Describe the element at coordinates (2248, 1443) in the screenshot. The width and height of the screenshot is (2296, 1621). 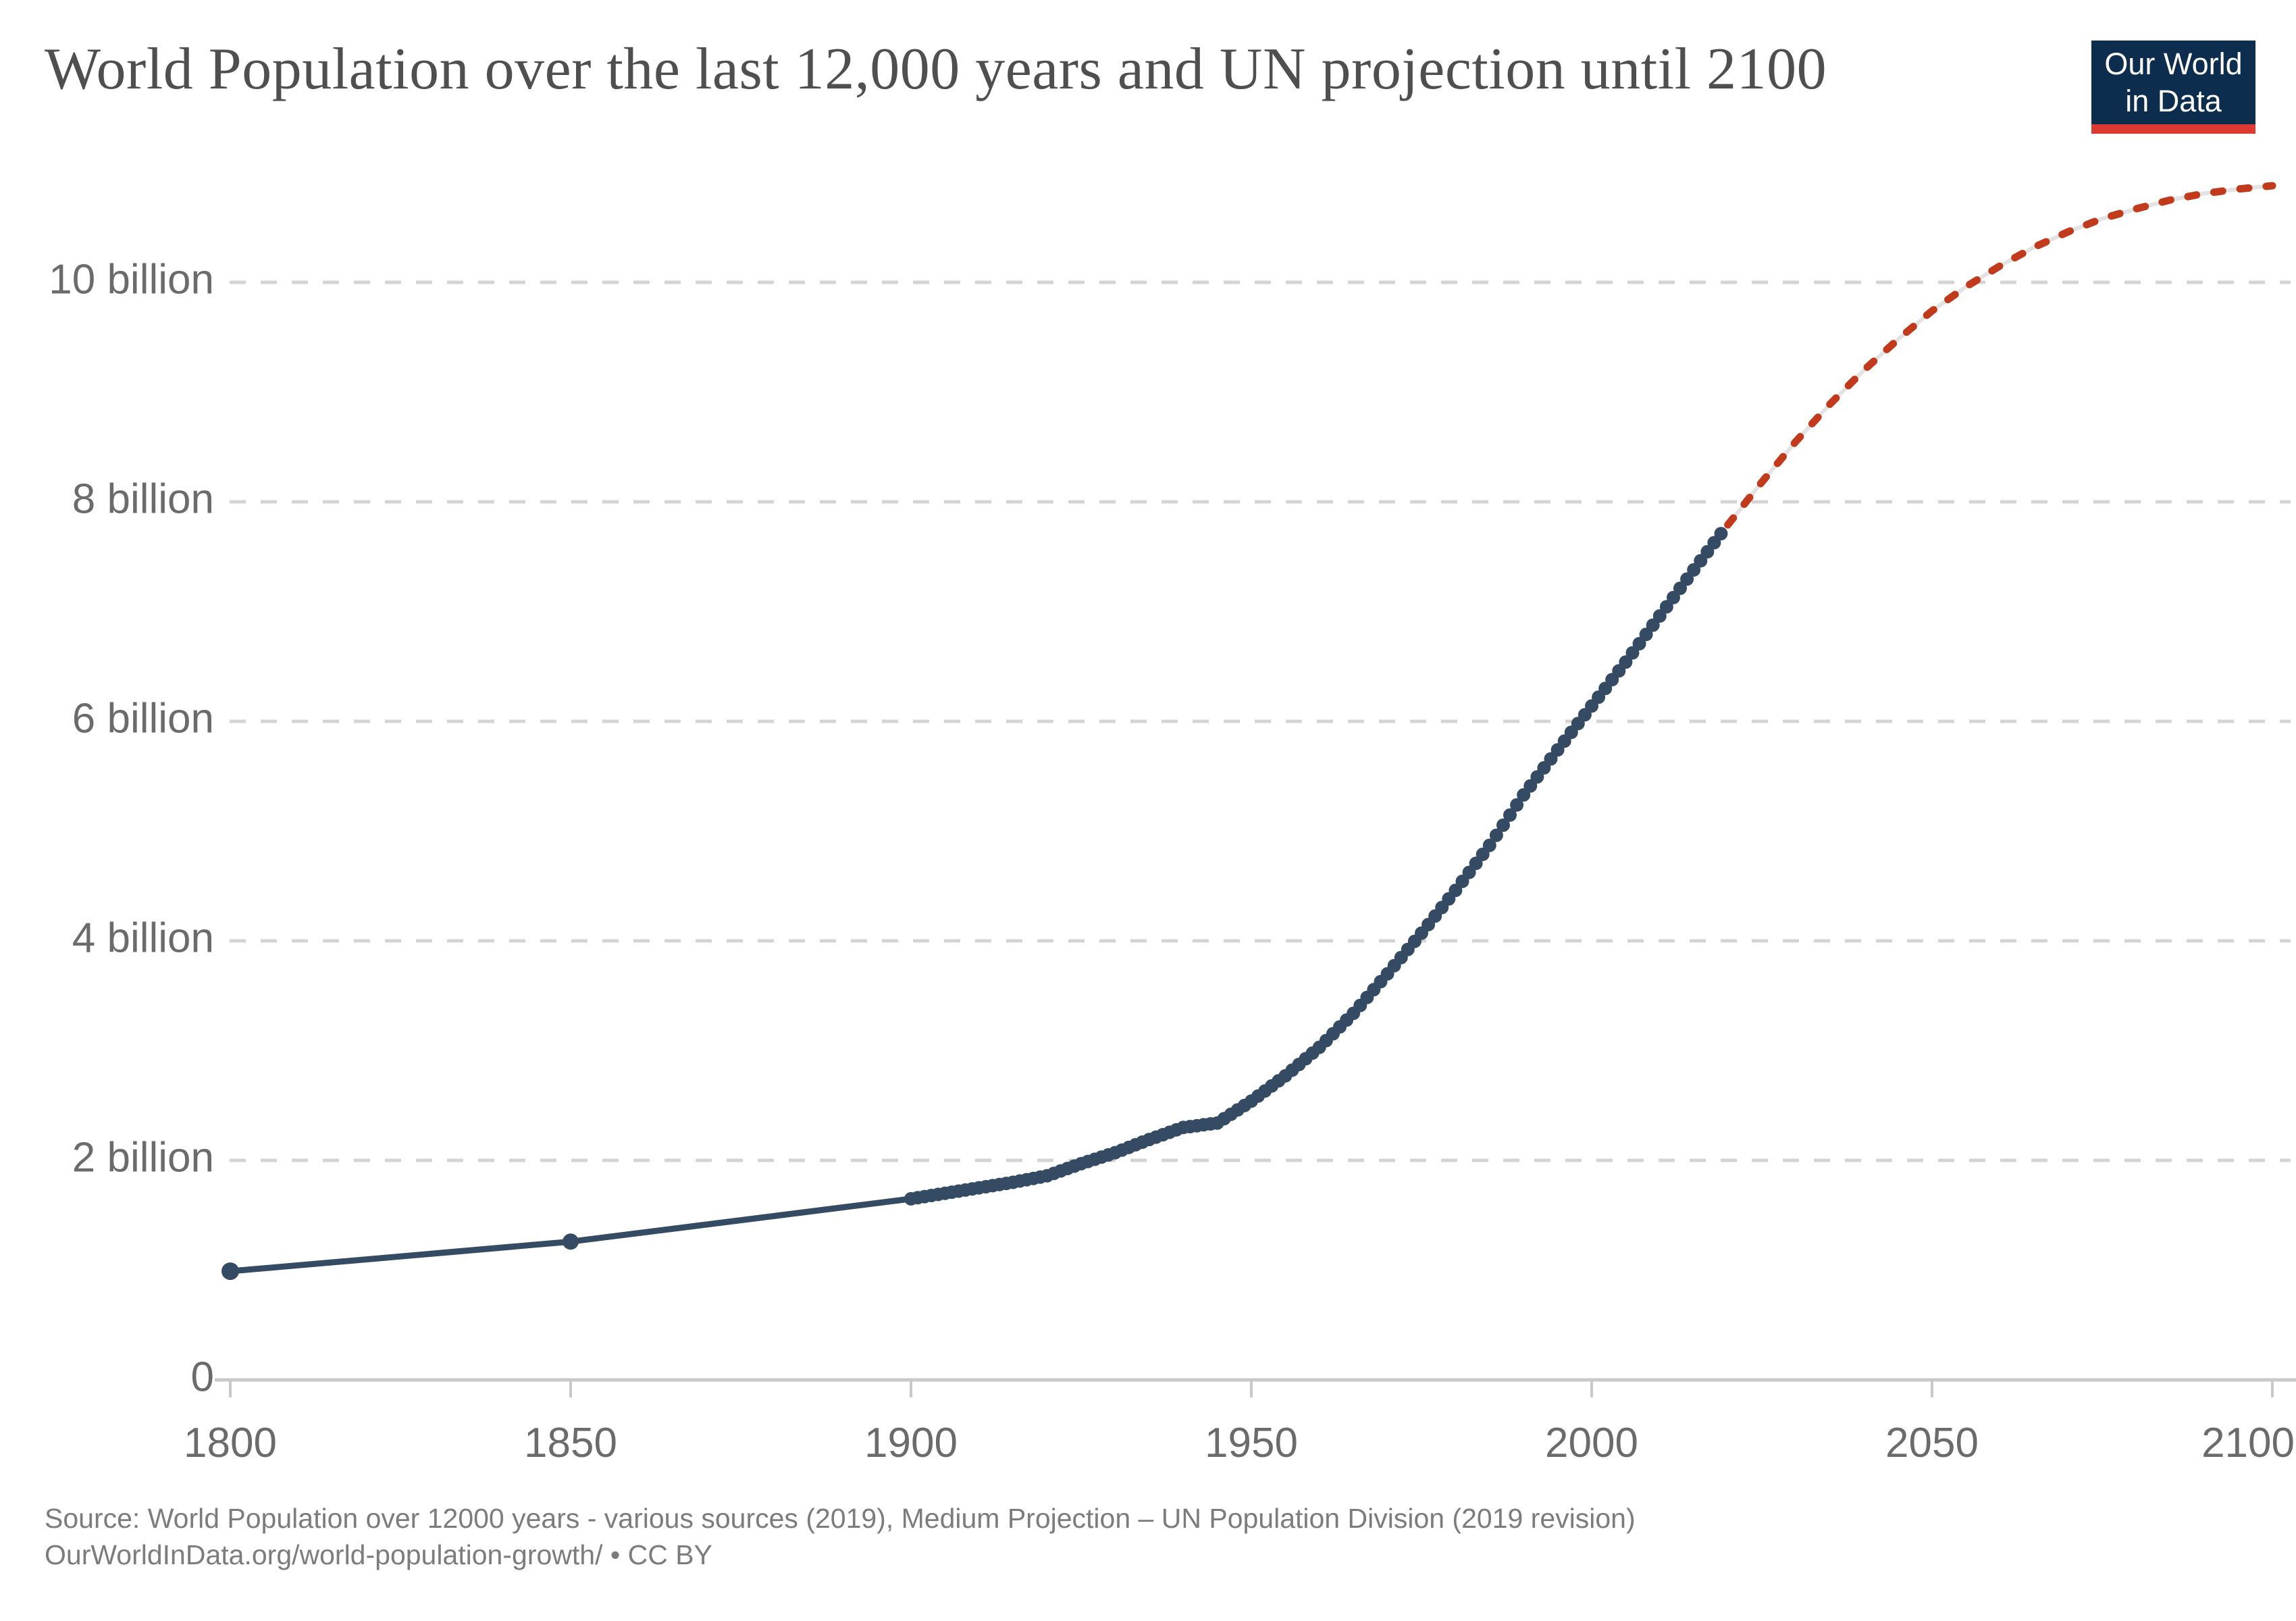
I see `x-tick-label-2100: 2100` at that location.